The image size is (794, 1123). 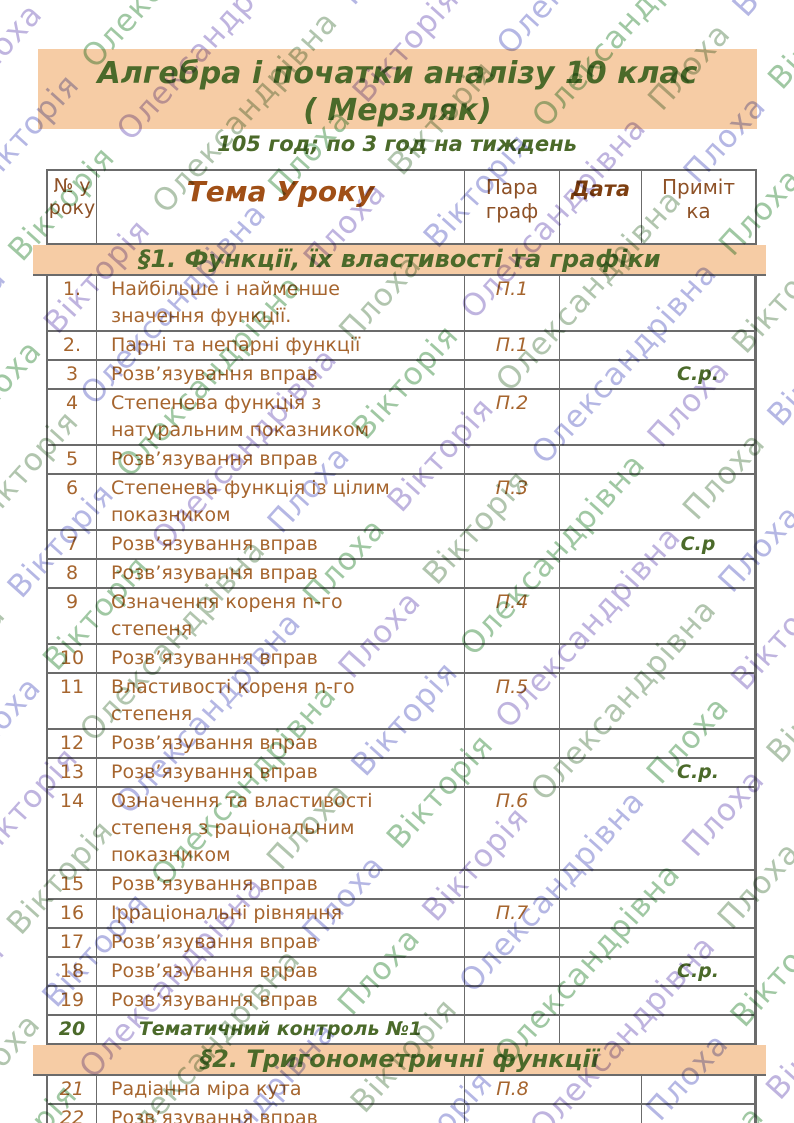 I want to click on lesson-number-cell: 8, so click(x=72, y=574).